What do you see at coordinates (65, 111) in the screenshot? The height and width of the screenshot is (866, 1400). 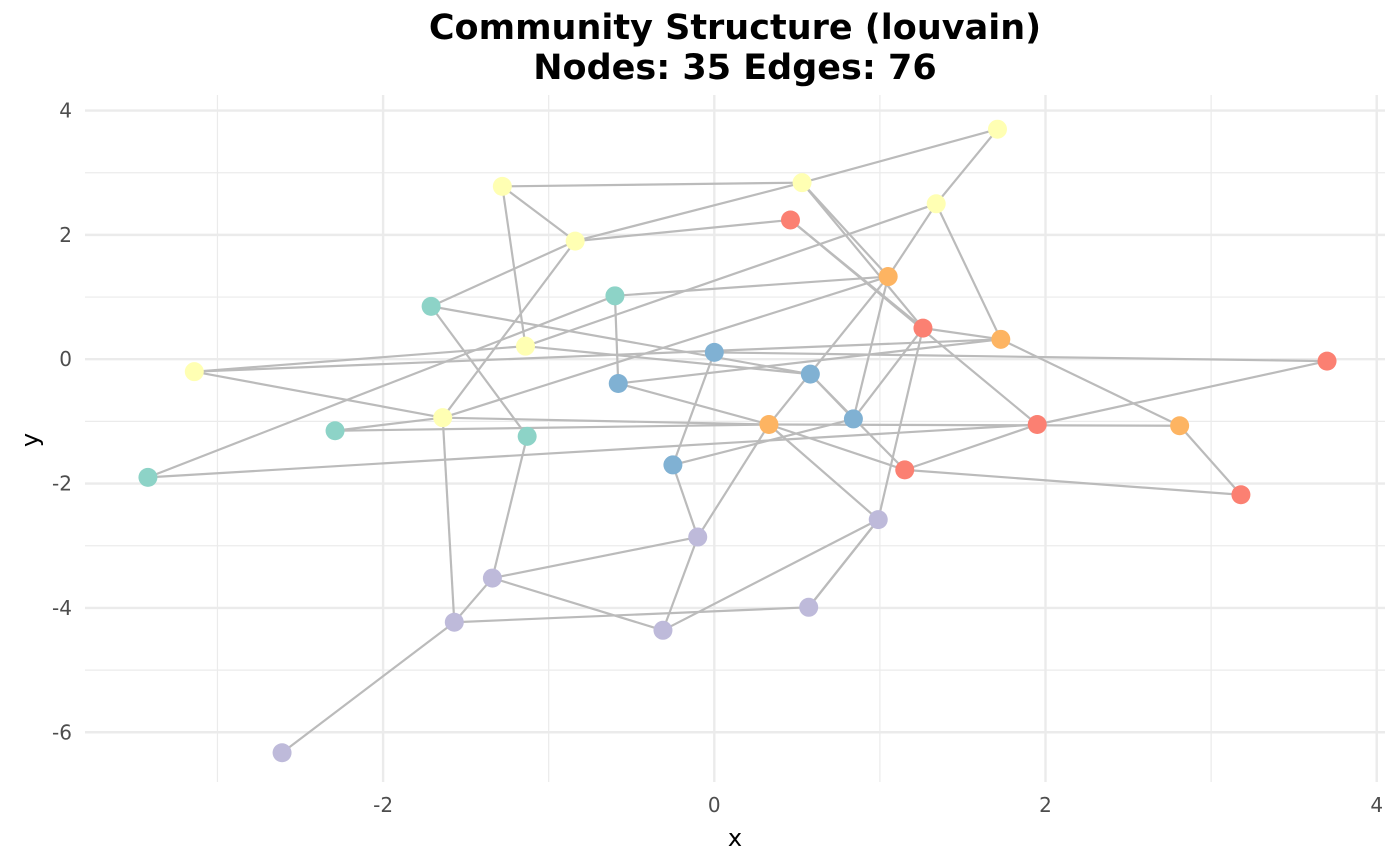 I see `y-tick-label: 4` at bounding box center [65, 111].